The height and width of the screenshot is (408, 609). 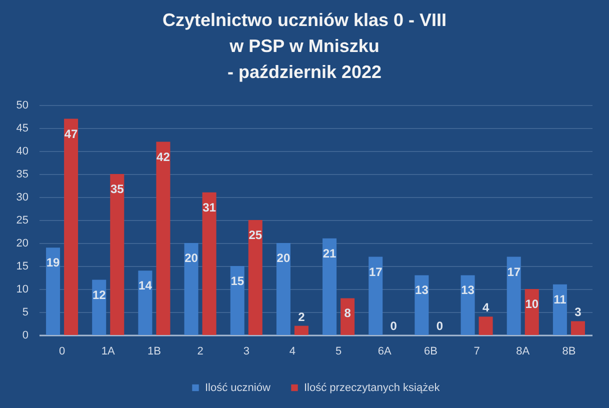 I want to click on x-tick-label: 6A, so click(x=385, y=352).